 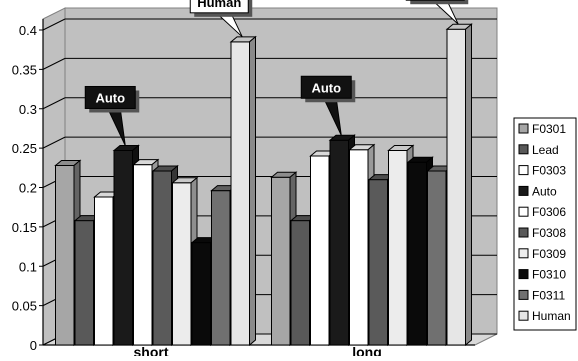 I want to click on legend-label: Human, so click(x=551, y=316).